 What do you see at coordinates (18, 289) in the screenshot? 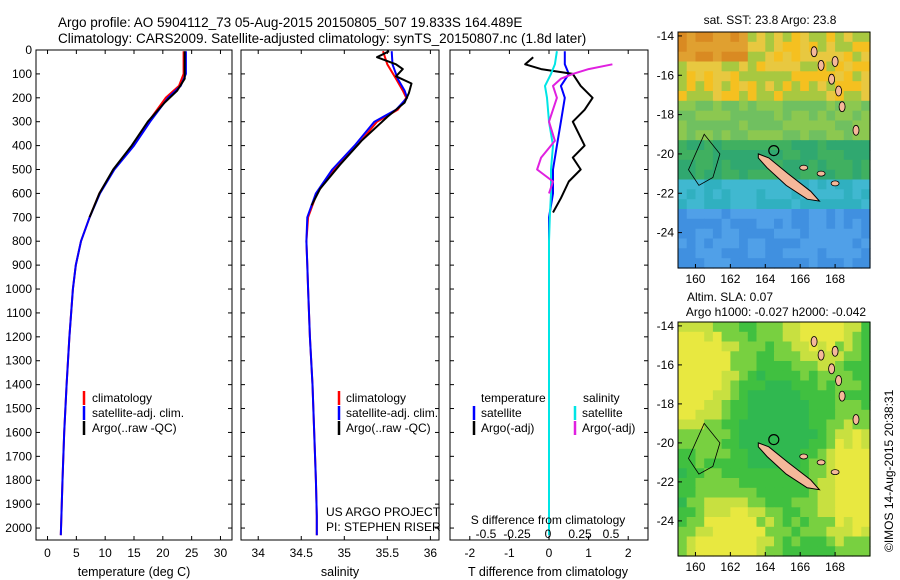
I see `y-tick-label: 1000` at bounding box center [18, 289].